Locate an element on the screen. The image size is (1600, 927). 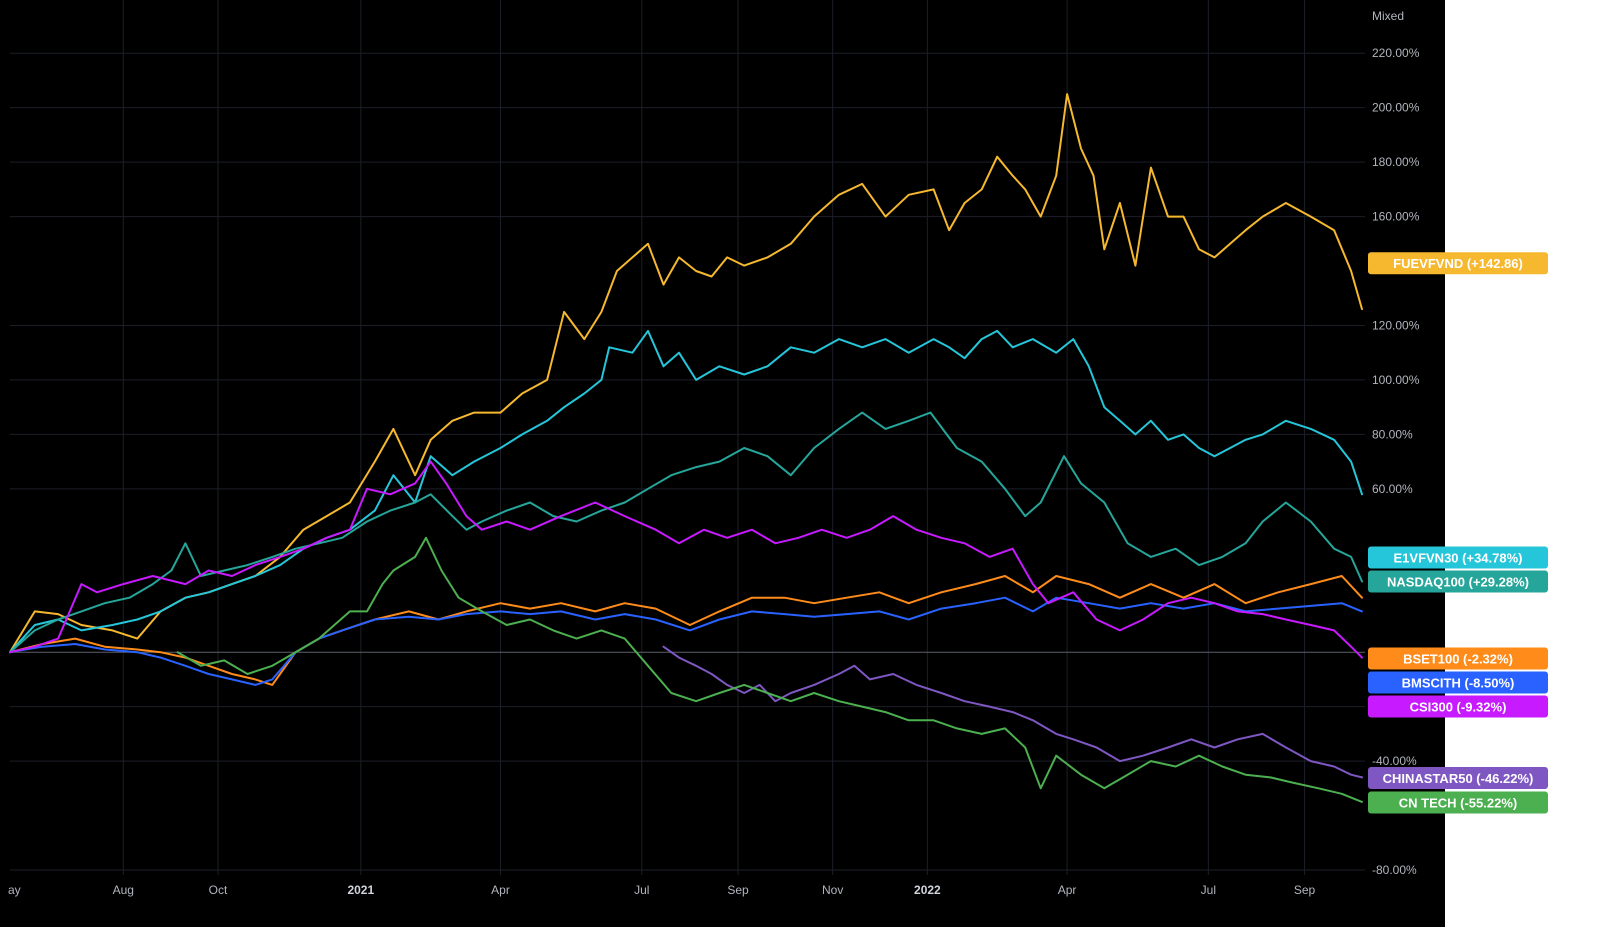
badge-bmscith: BMSCITH (-8.50%) is located at coordinates (1458, 682).